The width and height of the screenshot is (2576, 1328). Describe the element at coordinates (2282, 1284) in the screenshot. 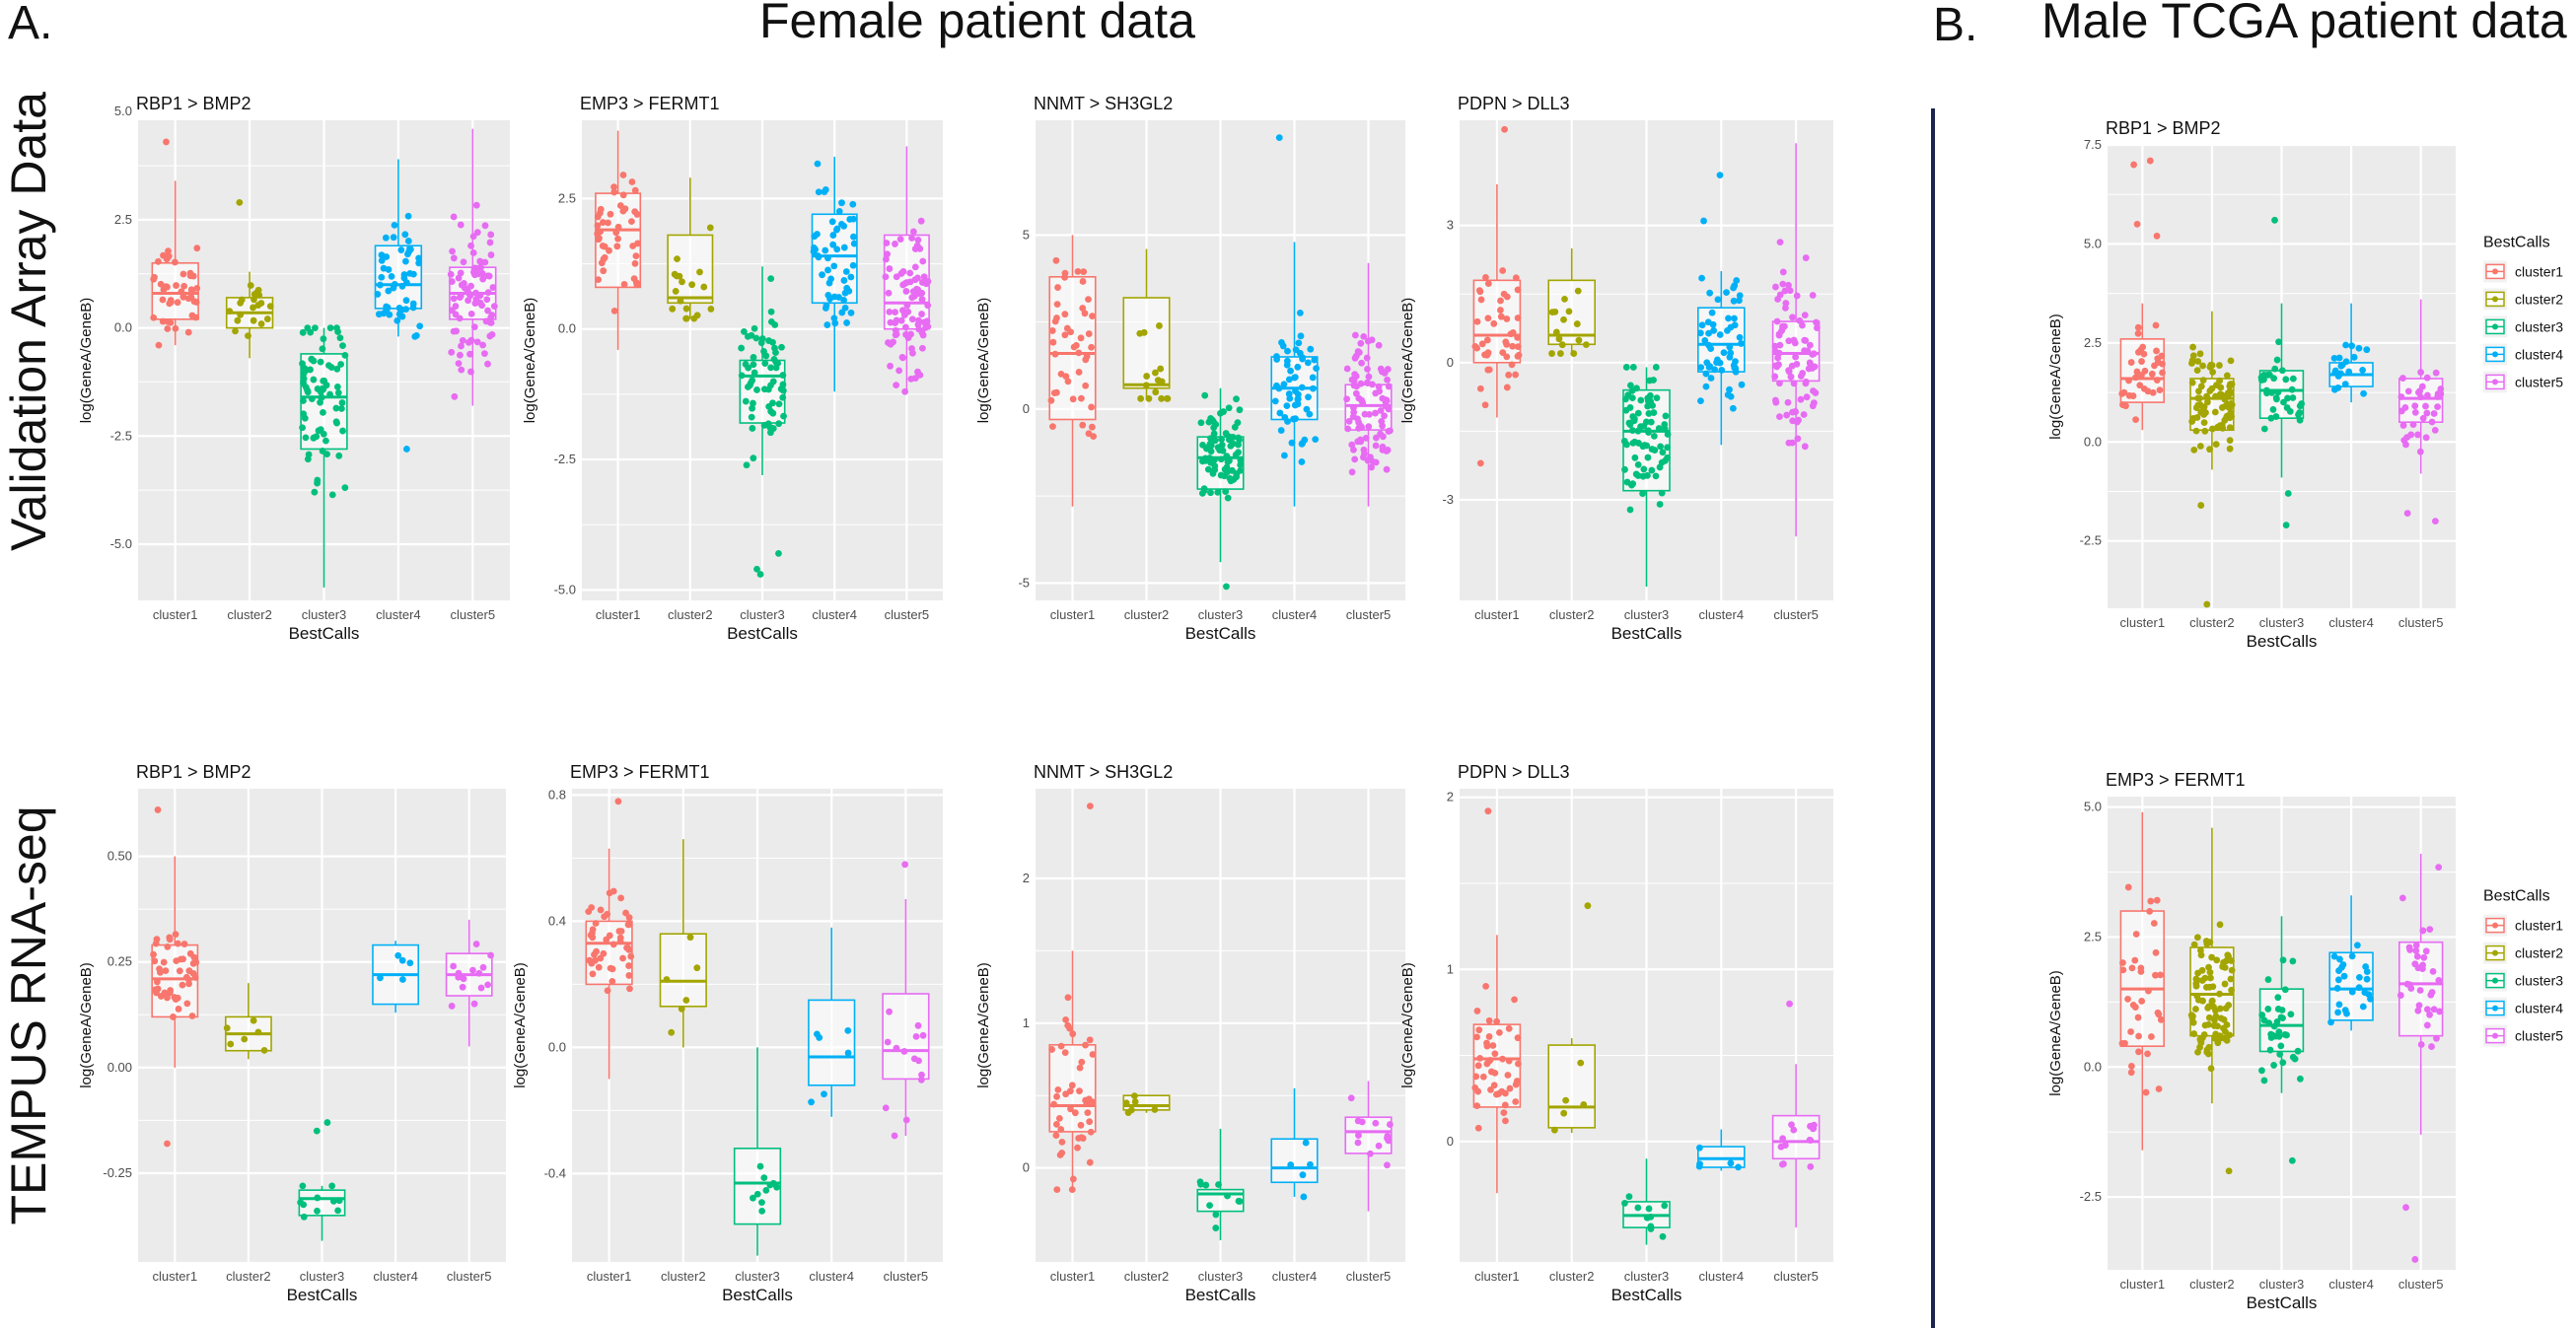

I see `x-tick-label: cluster3` at that location.